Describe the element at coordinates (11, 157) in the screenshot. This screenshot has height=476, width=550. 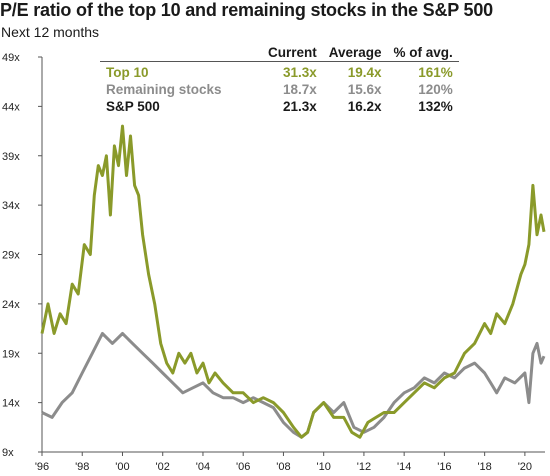
I see `y-tick-label: 39x` at that location.